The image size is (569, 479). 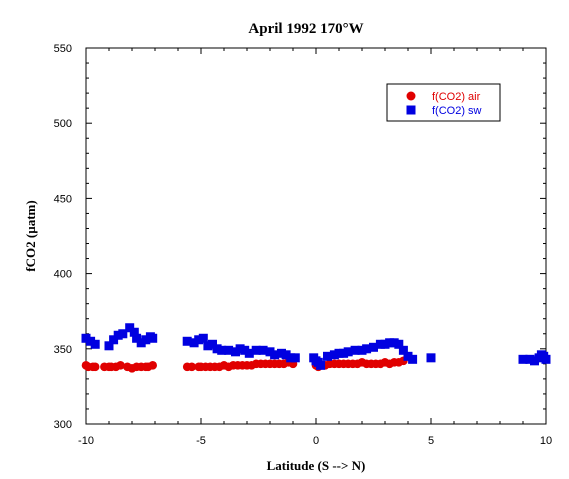 I want to click on y-tick-label: 300, so click(x=63, y=425).